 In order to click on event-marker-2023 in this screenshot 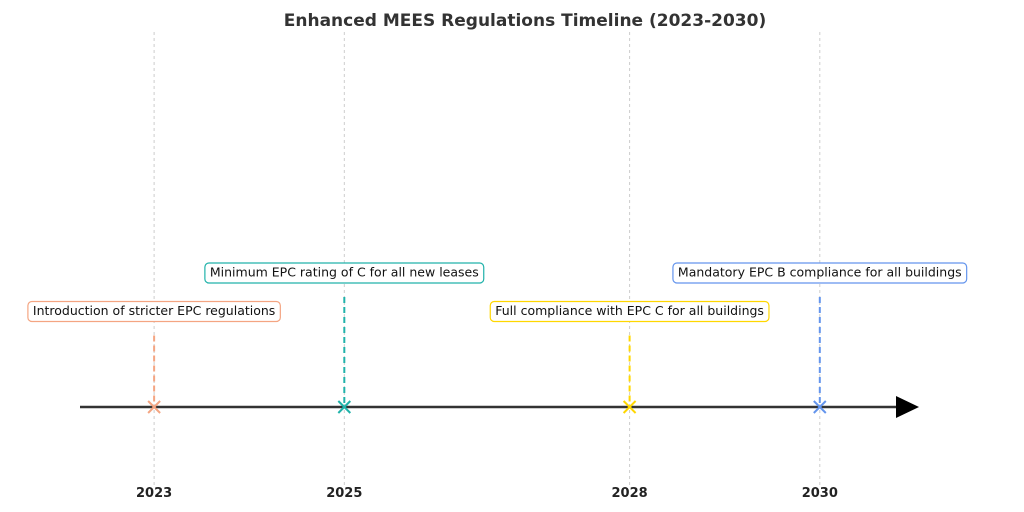, I will do `click(154, 407)`.